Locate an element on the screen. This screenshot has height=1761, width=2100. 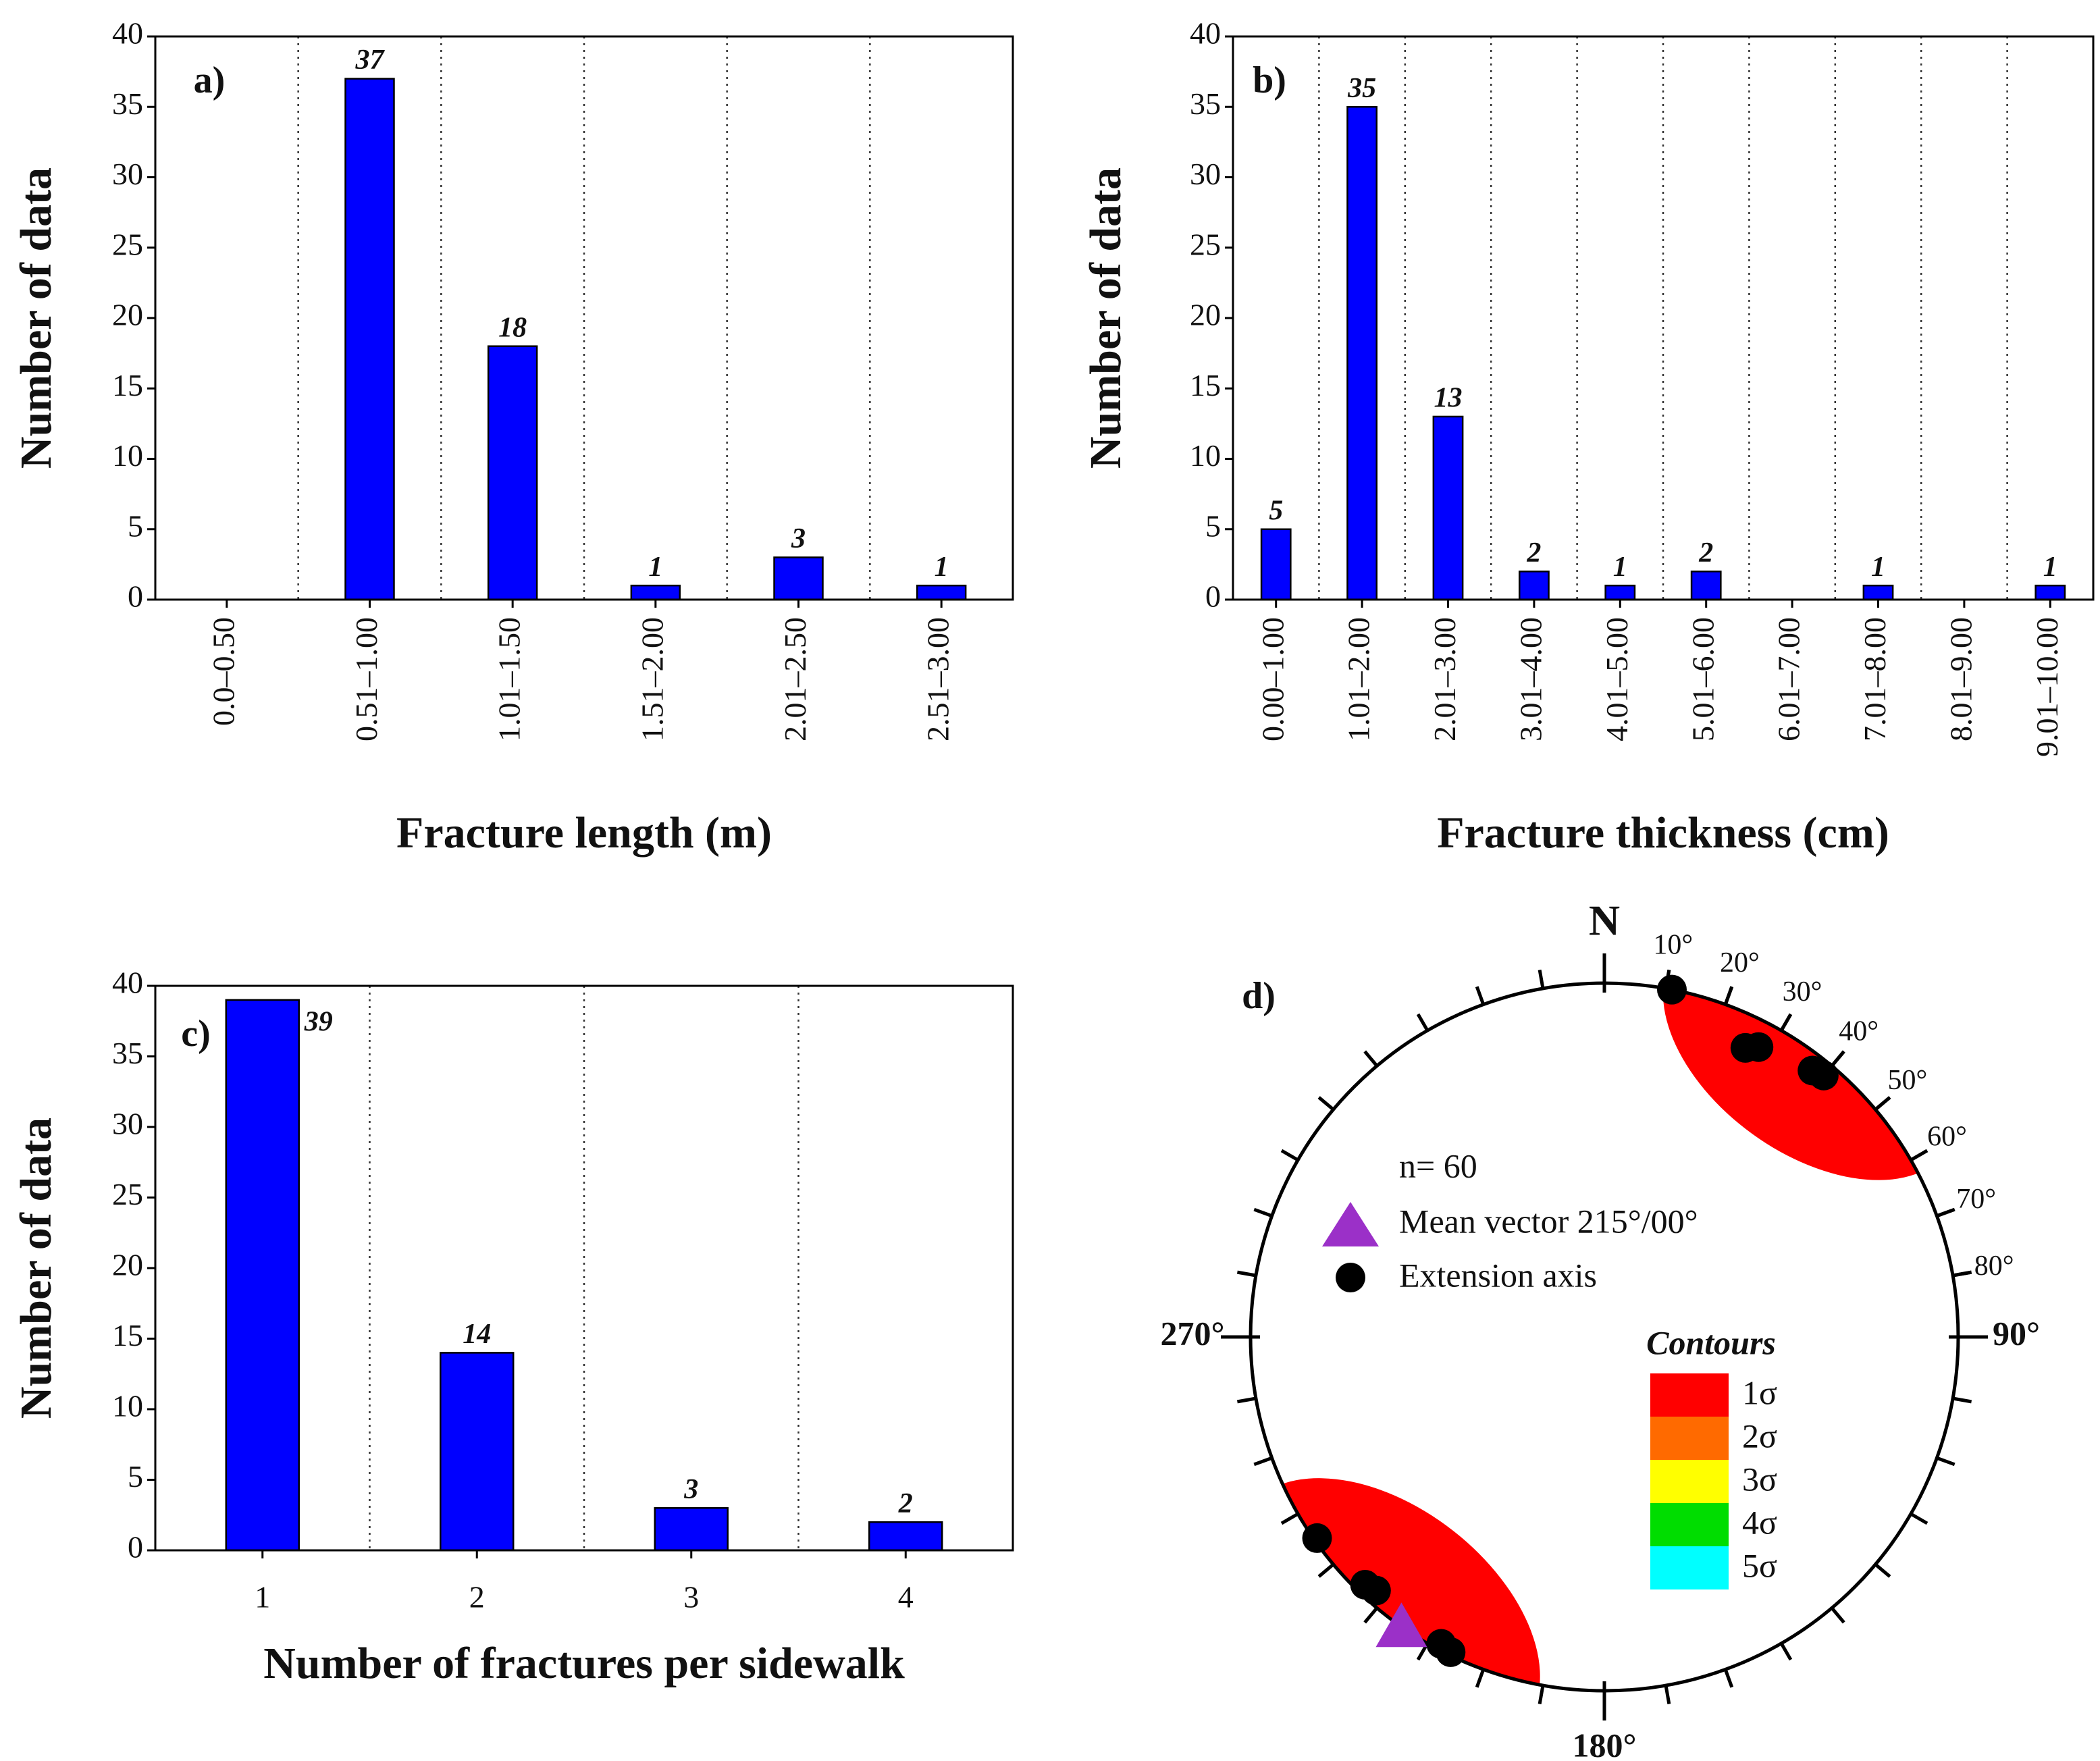
value-label: 5 is located at coordinates (1276, 510).